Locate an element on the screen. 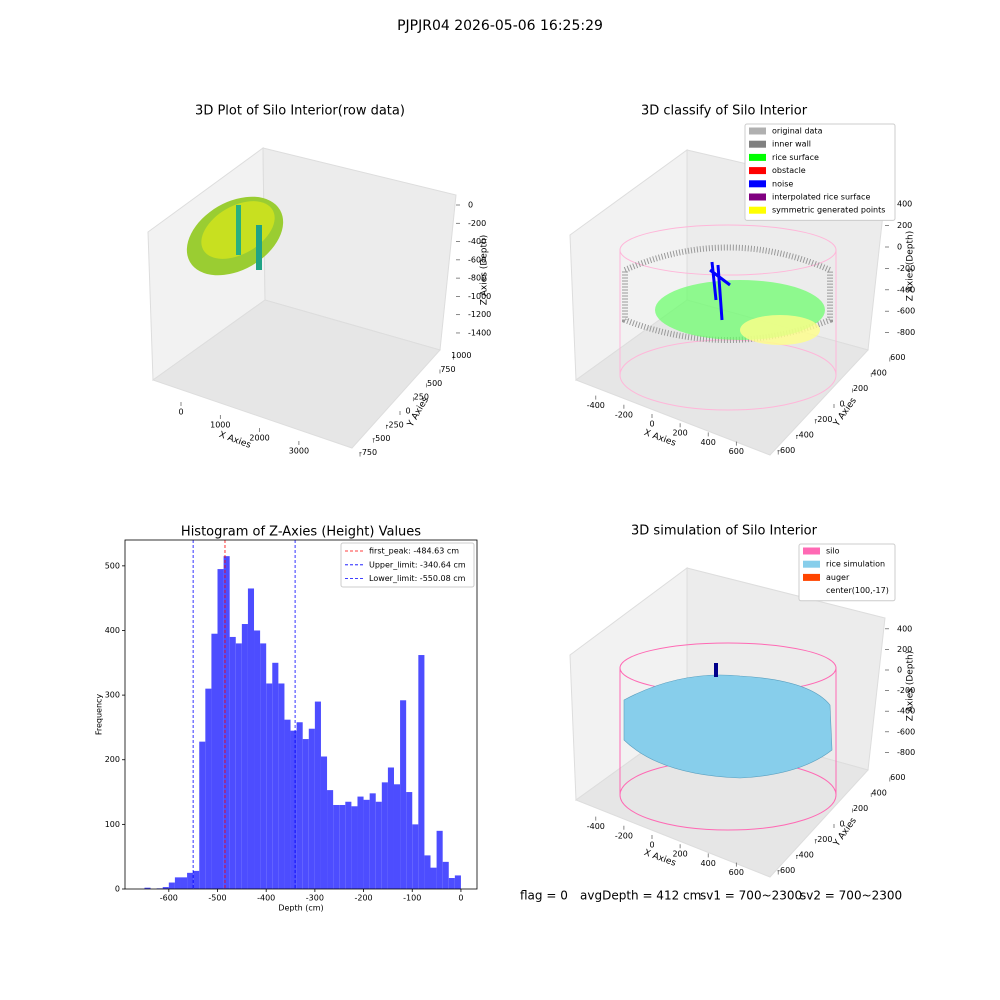  chart-title: 3D Plot of Silo Interior(row data) is located at coordinates (300, 111).